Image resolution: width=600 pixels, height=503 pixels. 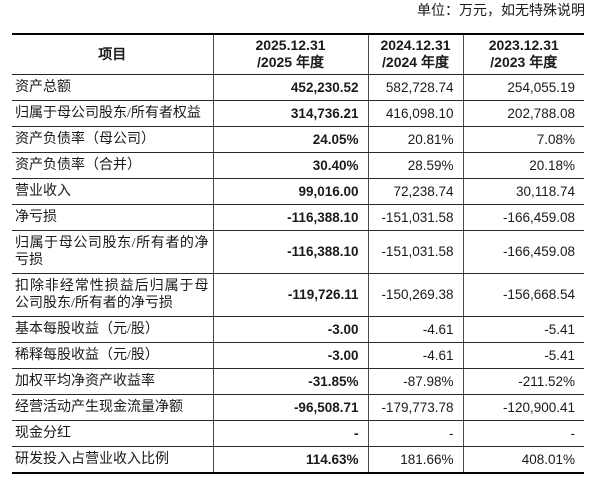 What do you see at coordinates (112, 165) in the screenshot?
I see `row-label: 资产负债率（合并）` at bounding box center [112, 165].